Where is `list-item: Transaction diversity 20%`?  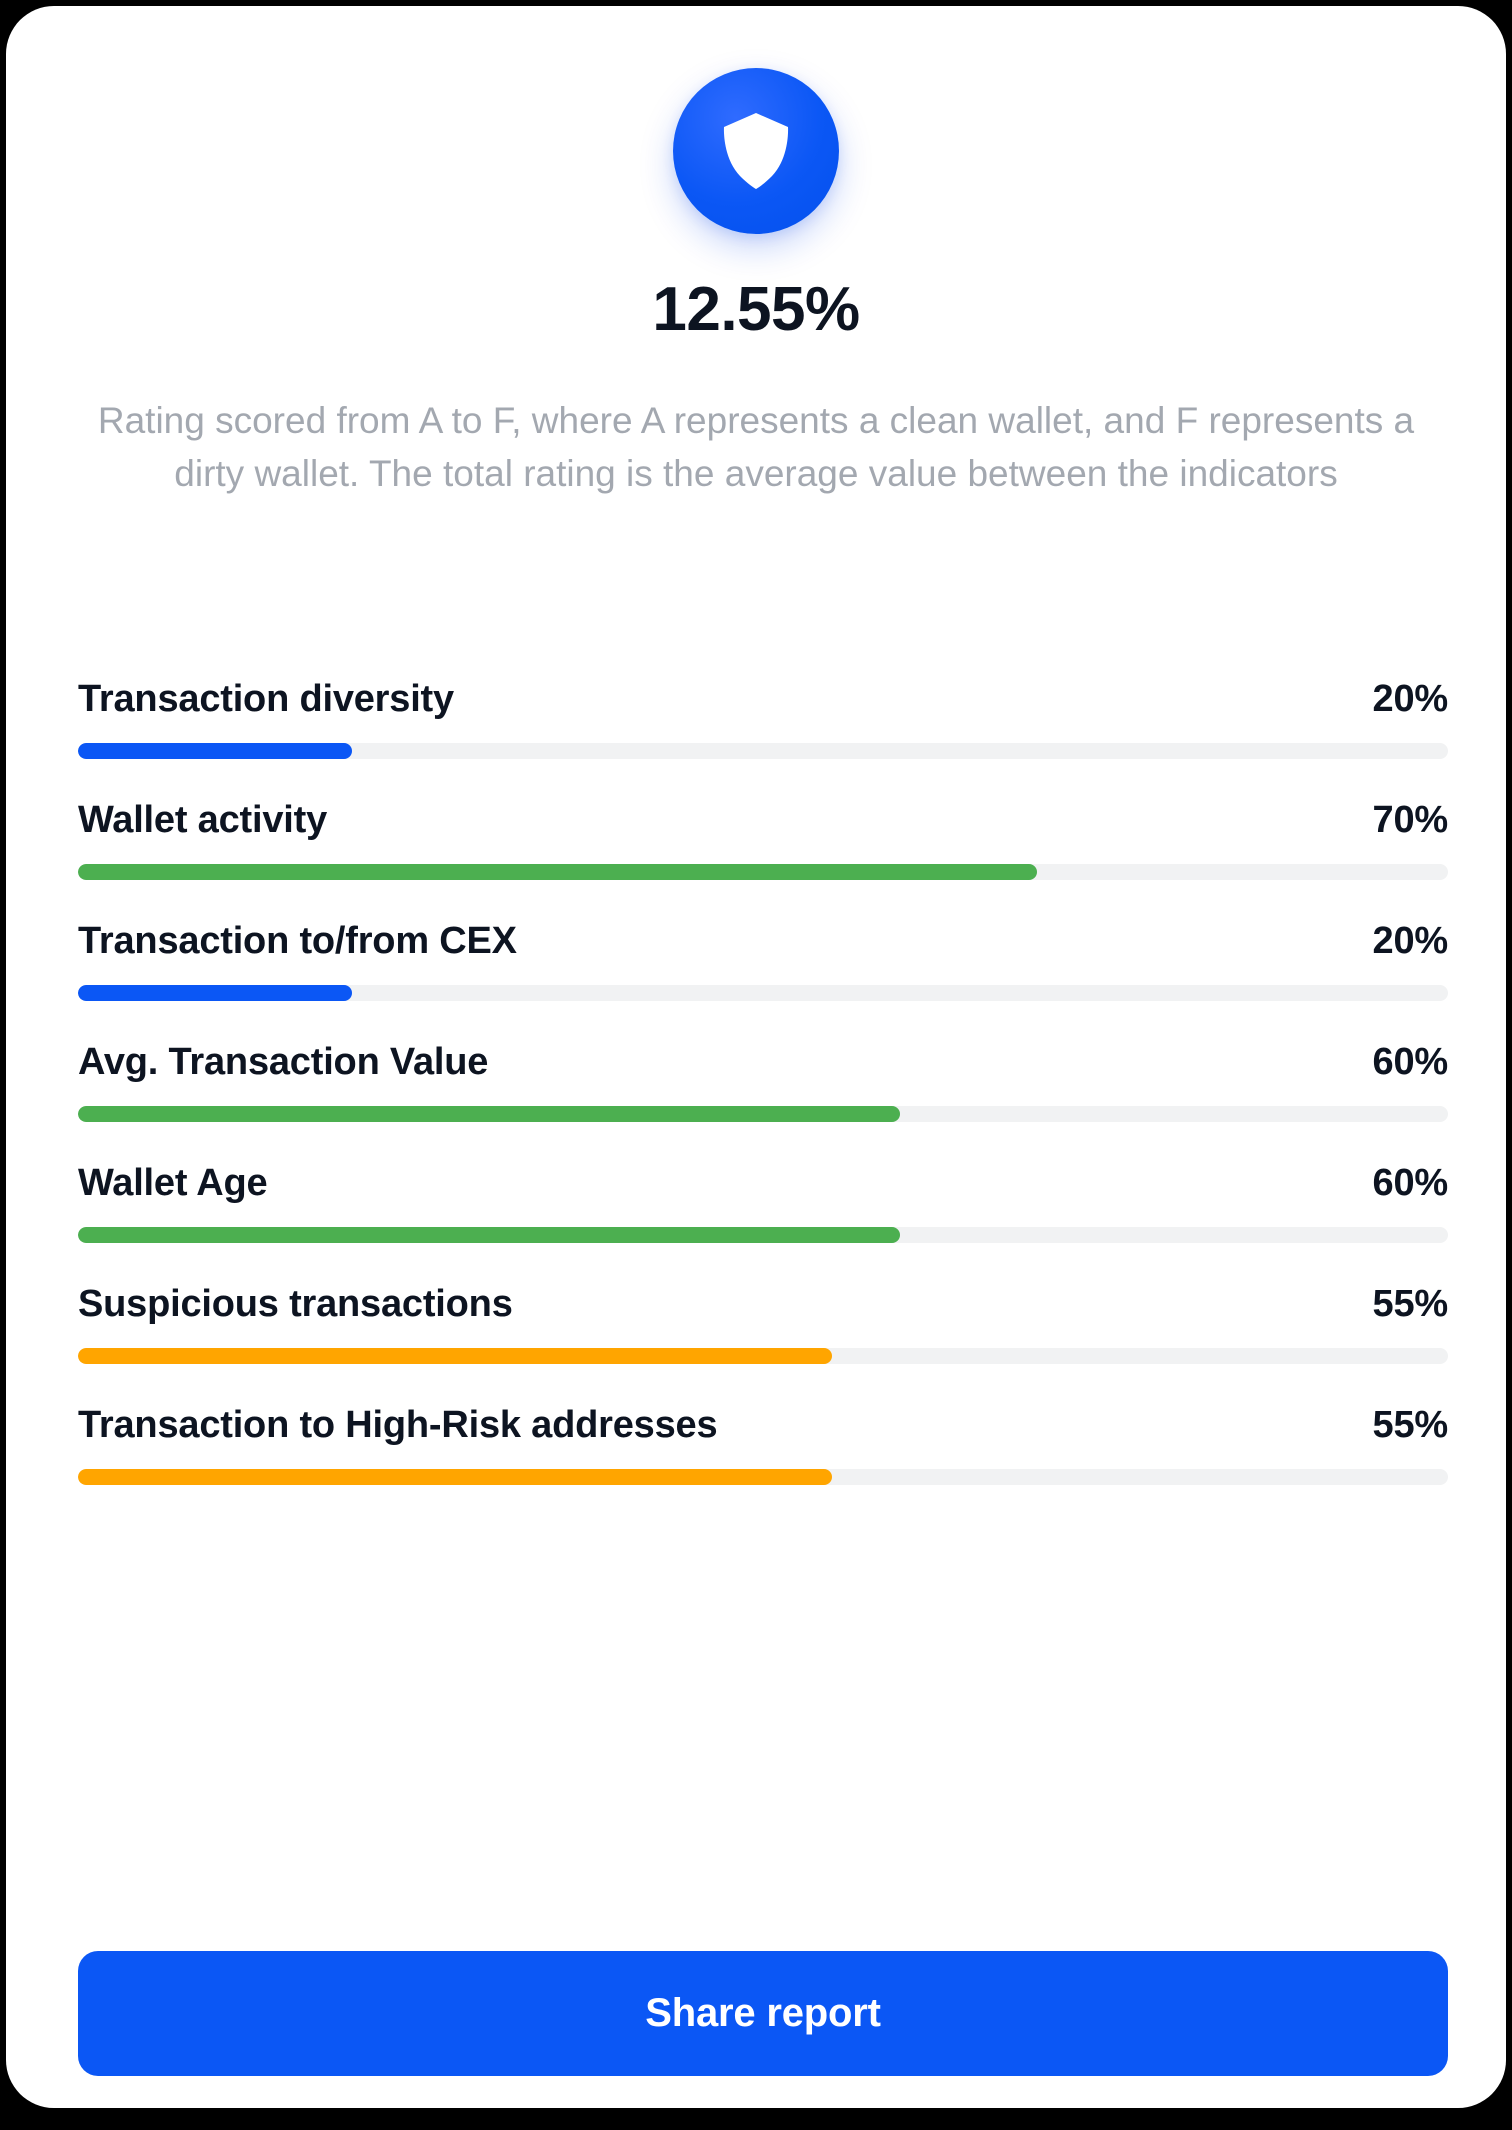
list-item: Transaction diversity 20% is located at coordinates (763, 718).